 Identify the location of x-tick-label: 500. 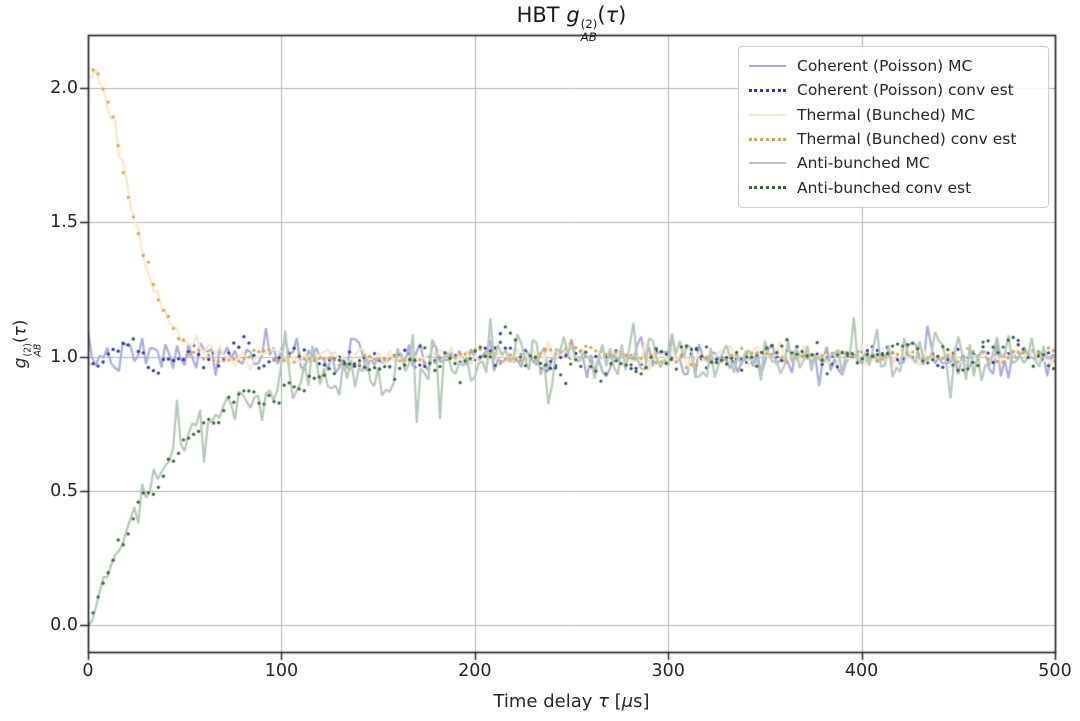
(1055, 671).